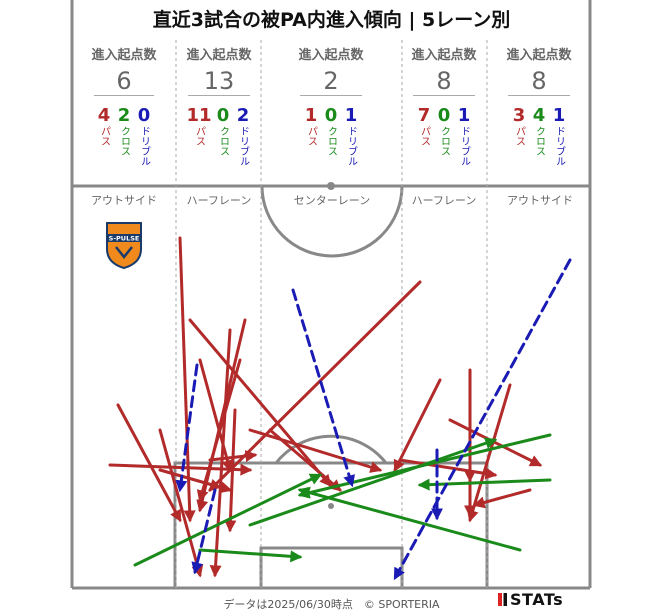 The image size is (663, 612). What do you see at coordinates (331, 506) in the screenshot?
I see `penalty-spot` at bounding box center [331, 506].